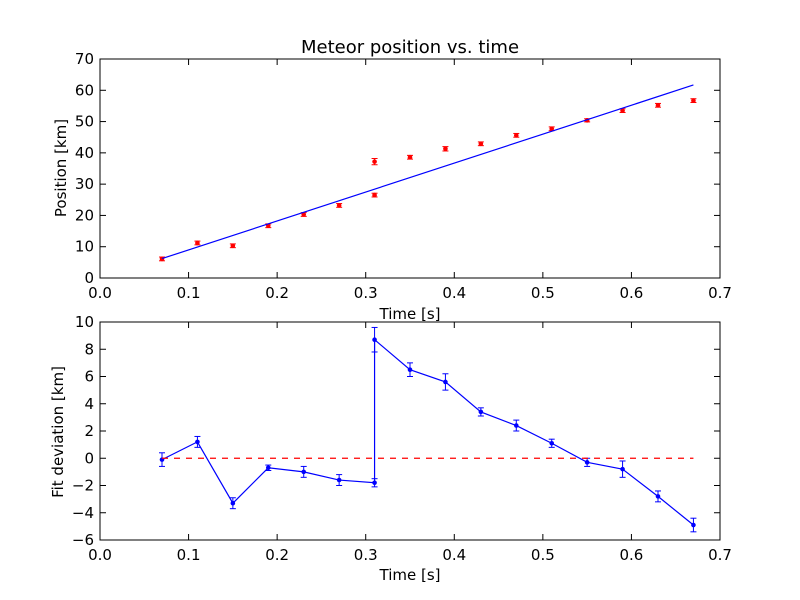 This screenshot has height=600, width=800. What do you see at coordinates (410, 314) in the screenshot?
I see `position-x-axis-label: Time [s]` at bounding box center [410, 314].